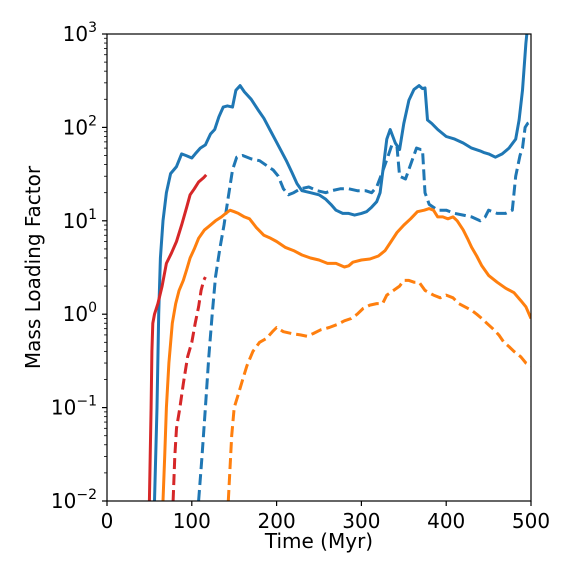 This screenshot has height=576, width=576. I want to click on y-tick-label: 10³, so click(80, 33).